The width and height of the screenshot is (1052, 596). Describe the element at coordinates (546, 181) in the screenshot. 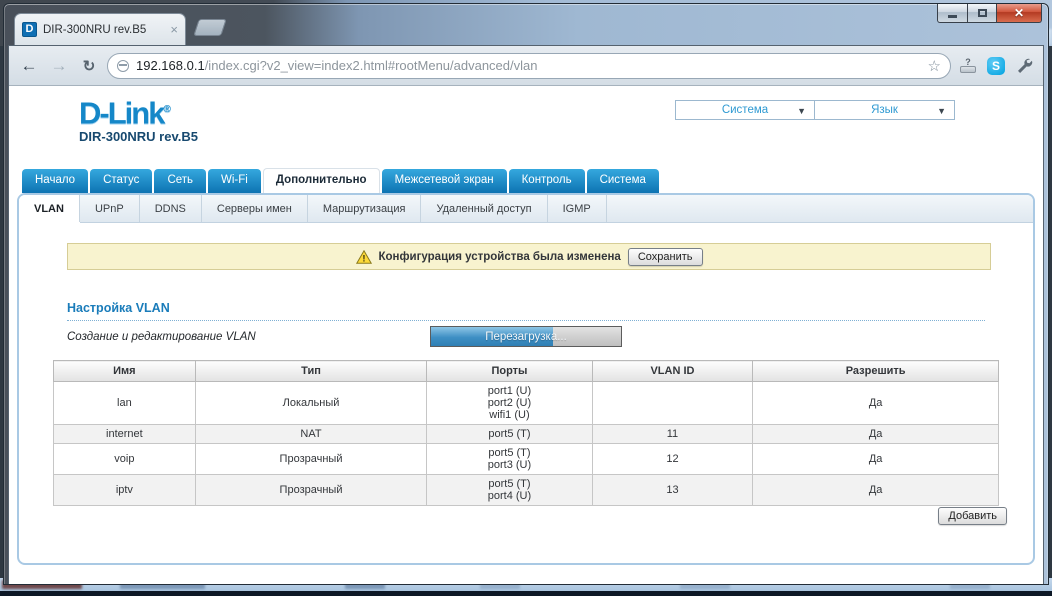

I see `main-tab-7: Контроль` at that location.